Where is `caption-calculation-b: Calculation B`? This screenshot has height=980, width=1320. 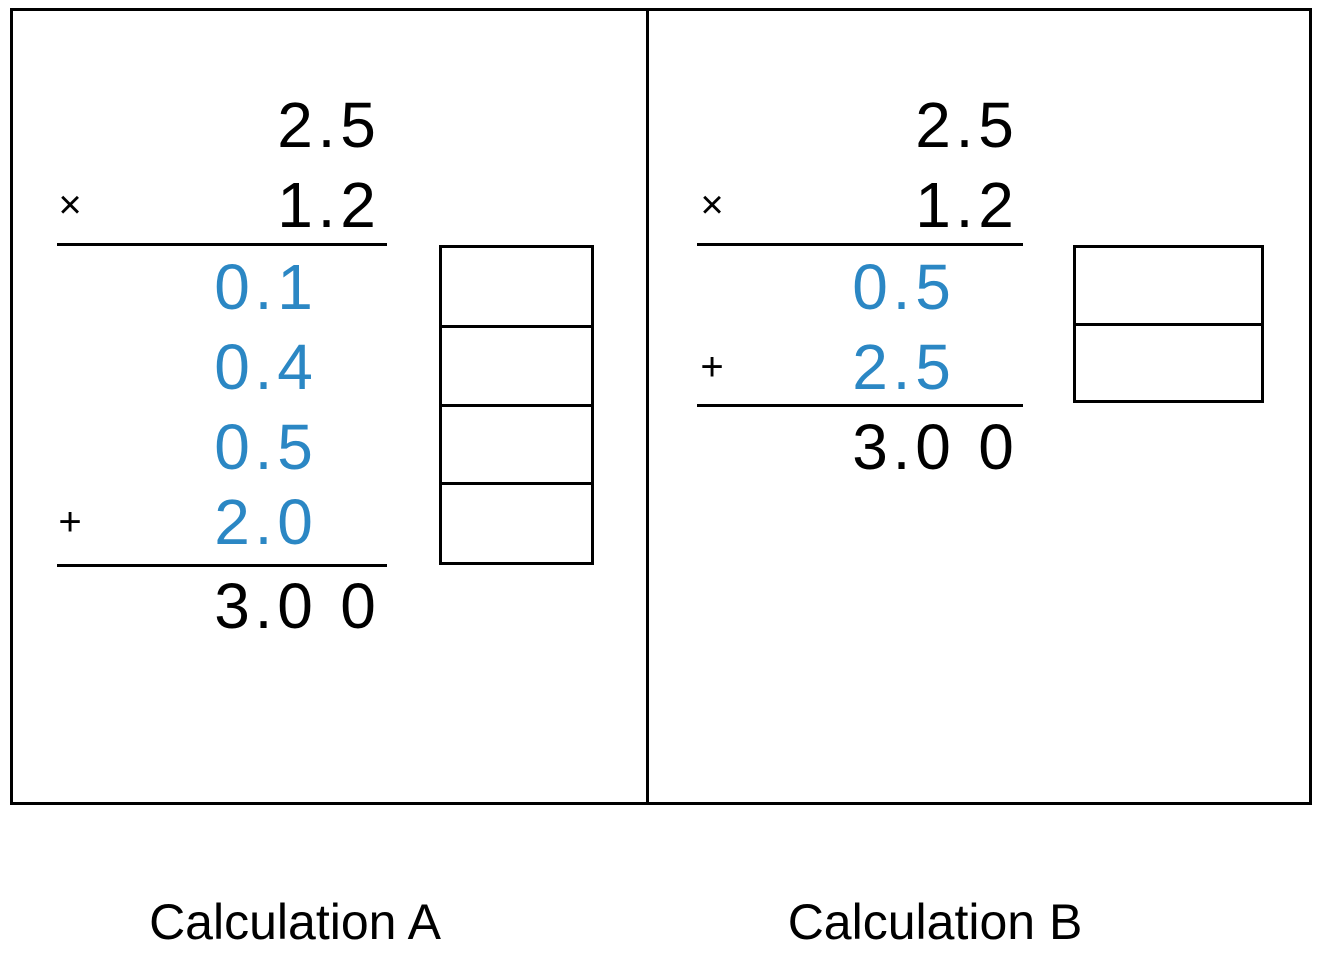
caption-calculation-b: Calculation B is located at coordinates (935, 922).